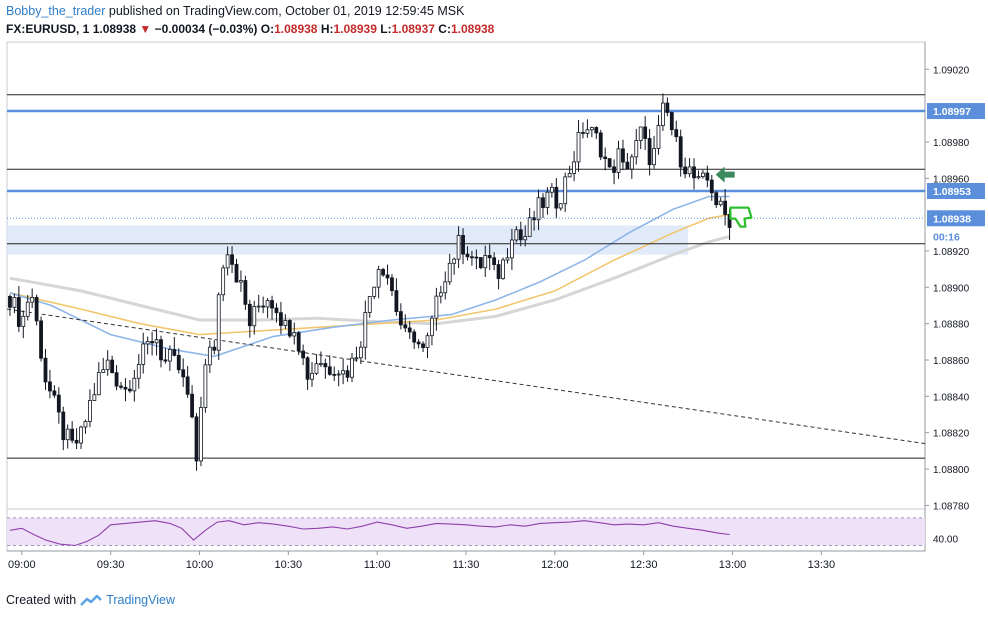 The height and width of the screenshot is (618, 988). Describe the element at coordinates (951, 325) in the screenshot. I see `price-tick-label: 1.08880` at that location.